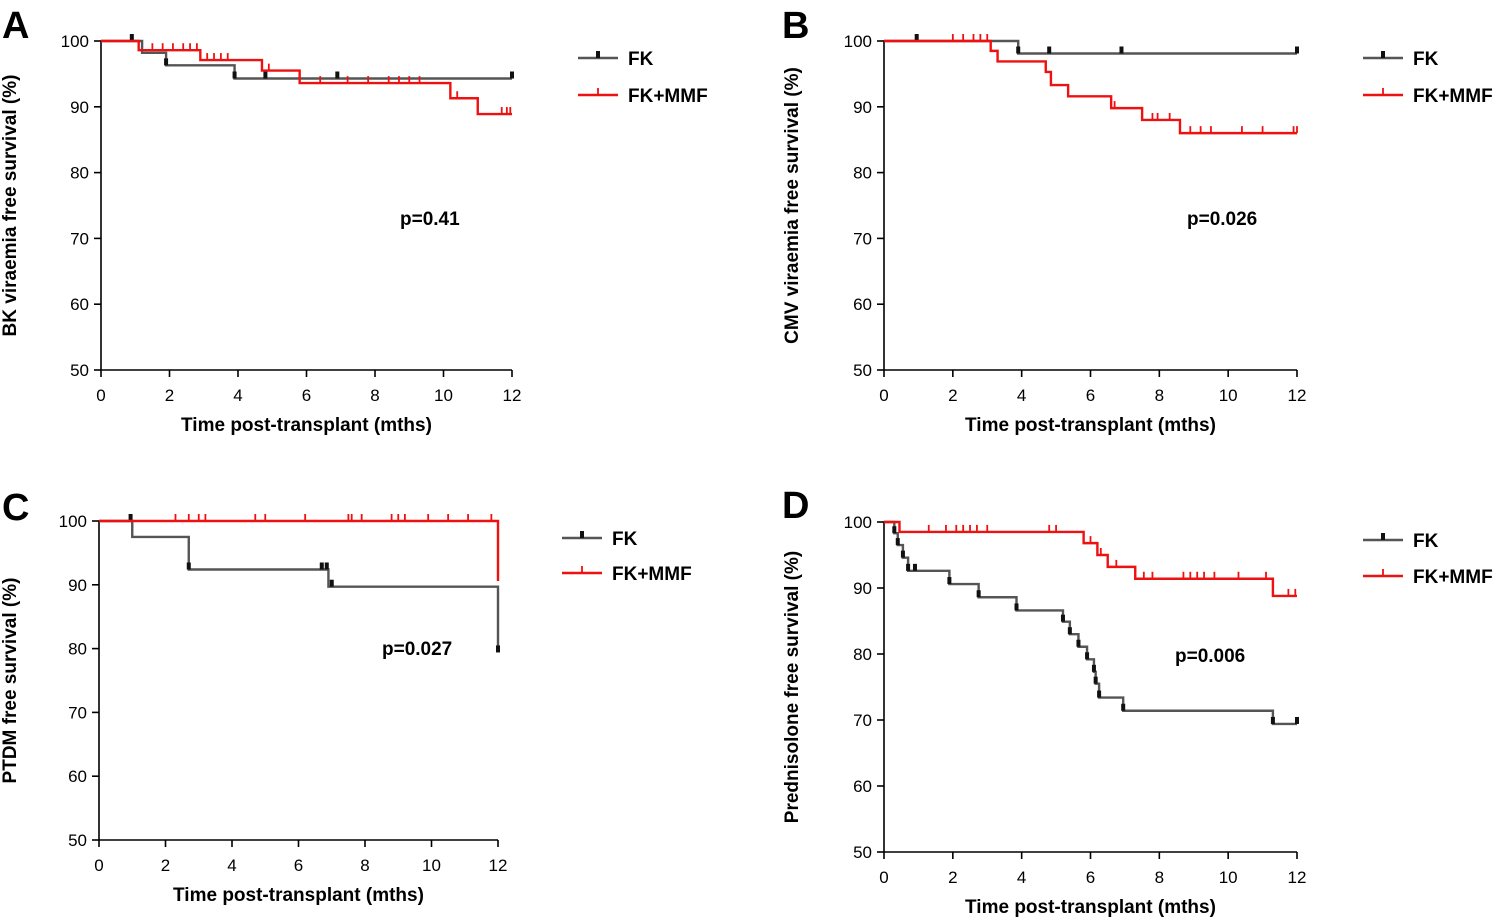 The height and width of the screenshot is (920, 1500). What do you see at coordinates (1210, 656) in the screenshot?
I see `p-value-annotation: p=0.006` at bounding box center [1210, 656].